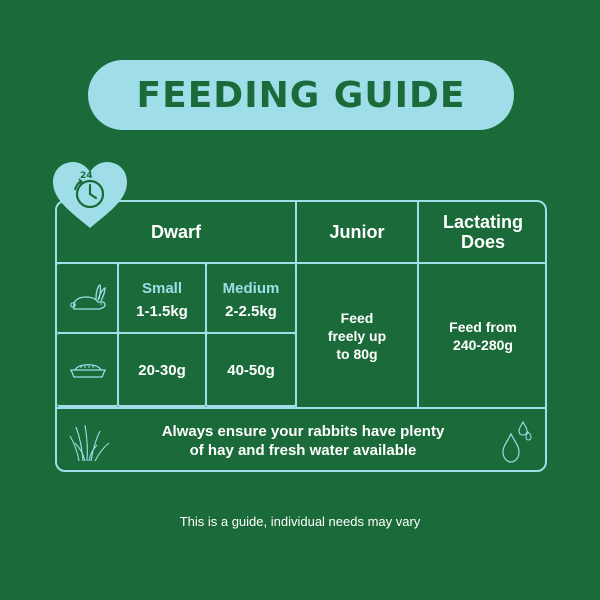  Describe the element at coordinates (251, 300) in the screenshot. I see `medium-size: Medium 2-2.5kg` at that location.